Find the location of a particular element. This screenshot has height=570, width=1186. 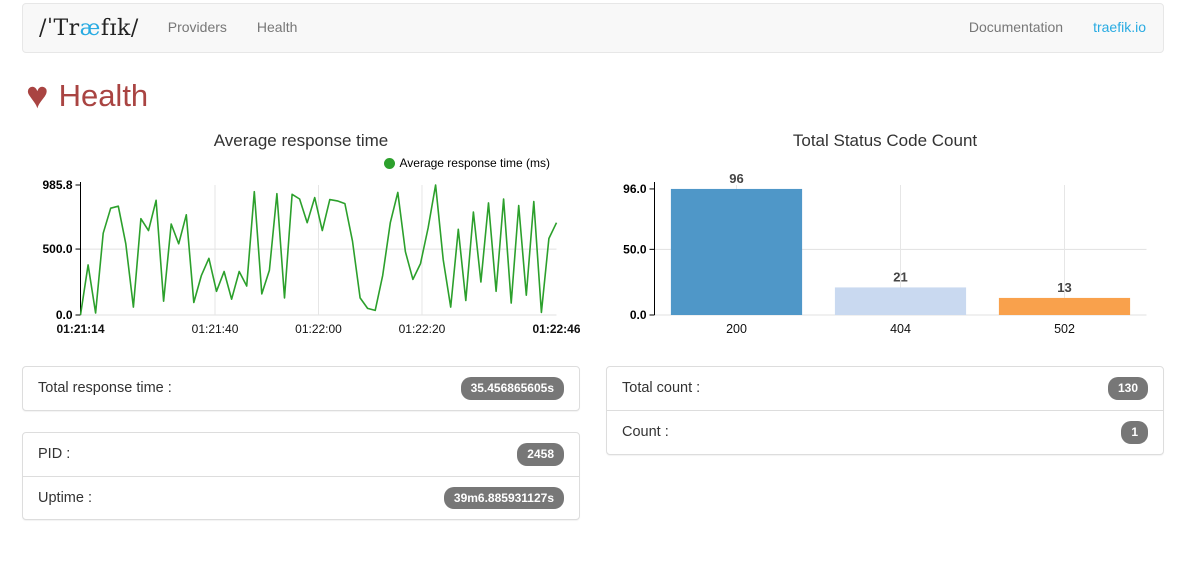

total-response-time-badge: 35.456865605s is located at coordinates (512, 388).